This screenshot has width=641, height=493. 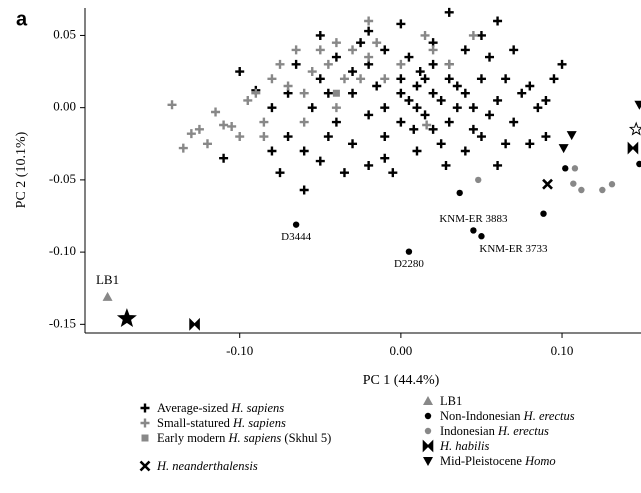 What do you see at coordinates (428, 400) in the screenshot?
I see `triangle-marker` at bounding box center [428, 400].